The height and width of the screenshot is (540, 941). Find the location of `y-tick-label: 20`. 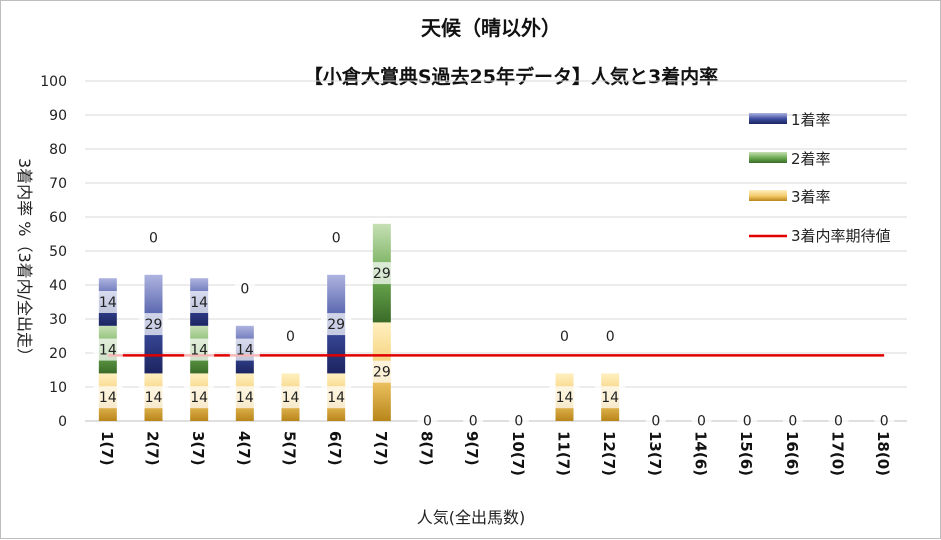

y-tick-label: 20 is located at coordinates (58, 354).